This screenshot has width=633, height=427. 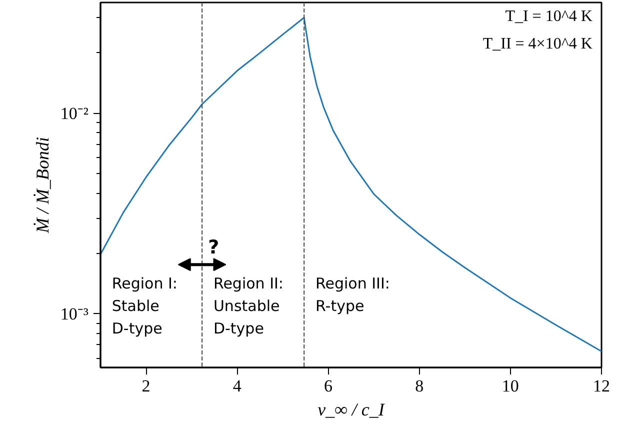 What do you see at coordinates (74, 314) in the screenshot?
I see `y-tick-label: 10⁻³` at bounding box center [74, 314].